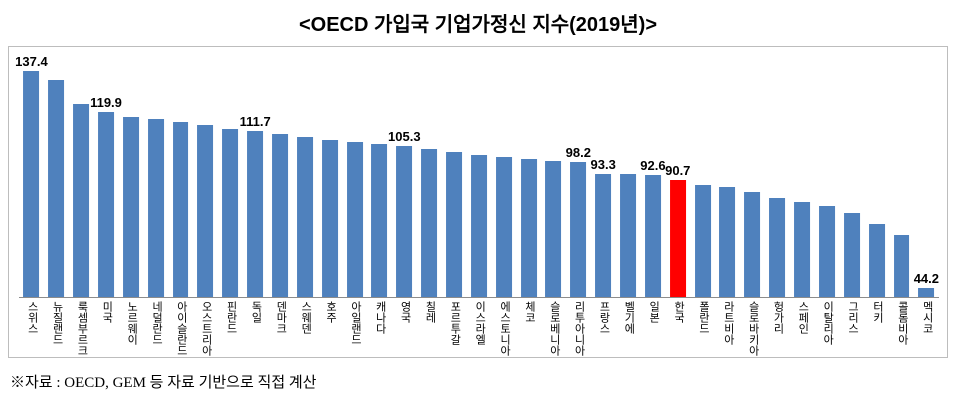 The image size is (956, 404). I want to click on axis-category: 아이슬란드, so click(180, 327).